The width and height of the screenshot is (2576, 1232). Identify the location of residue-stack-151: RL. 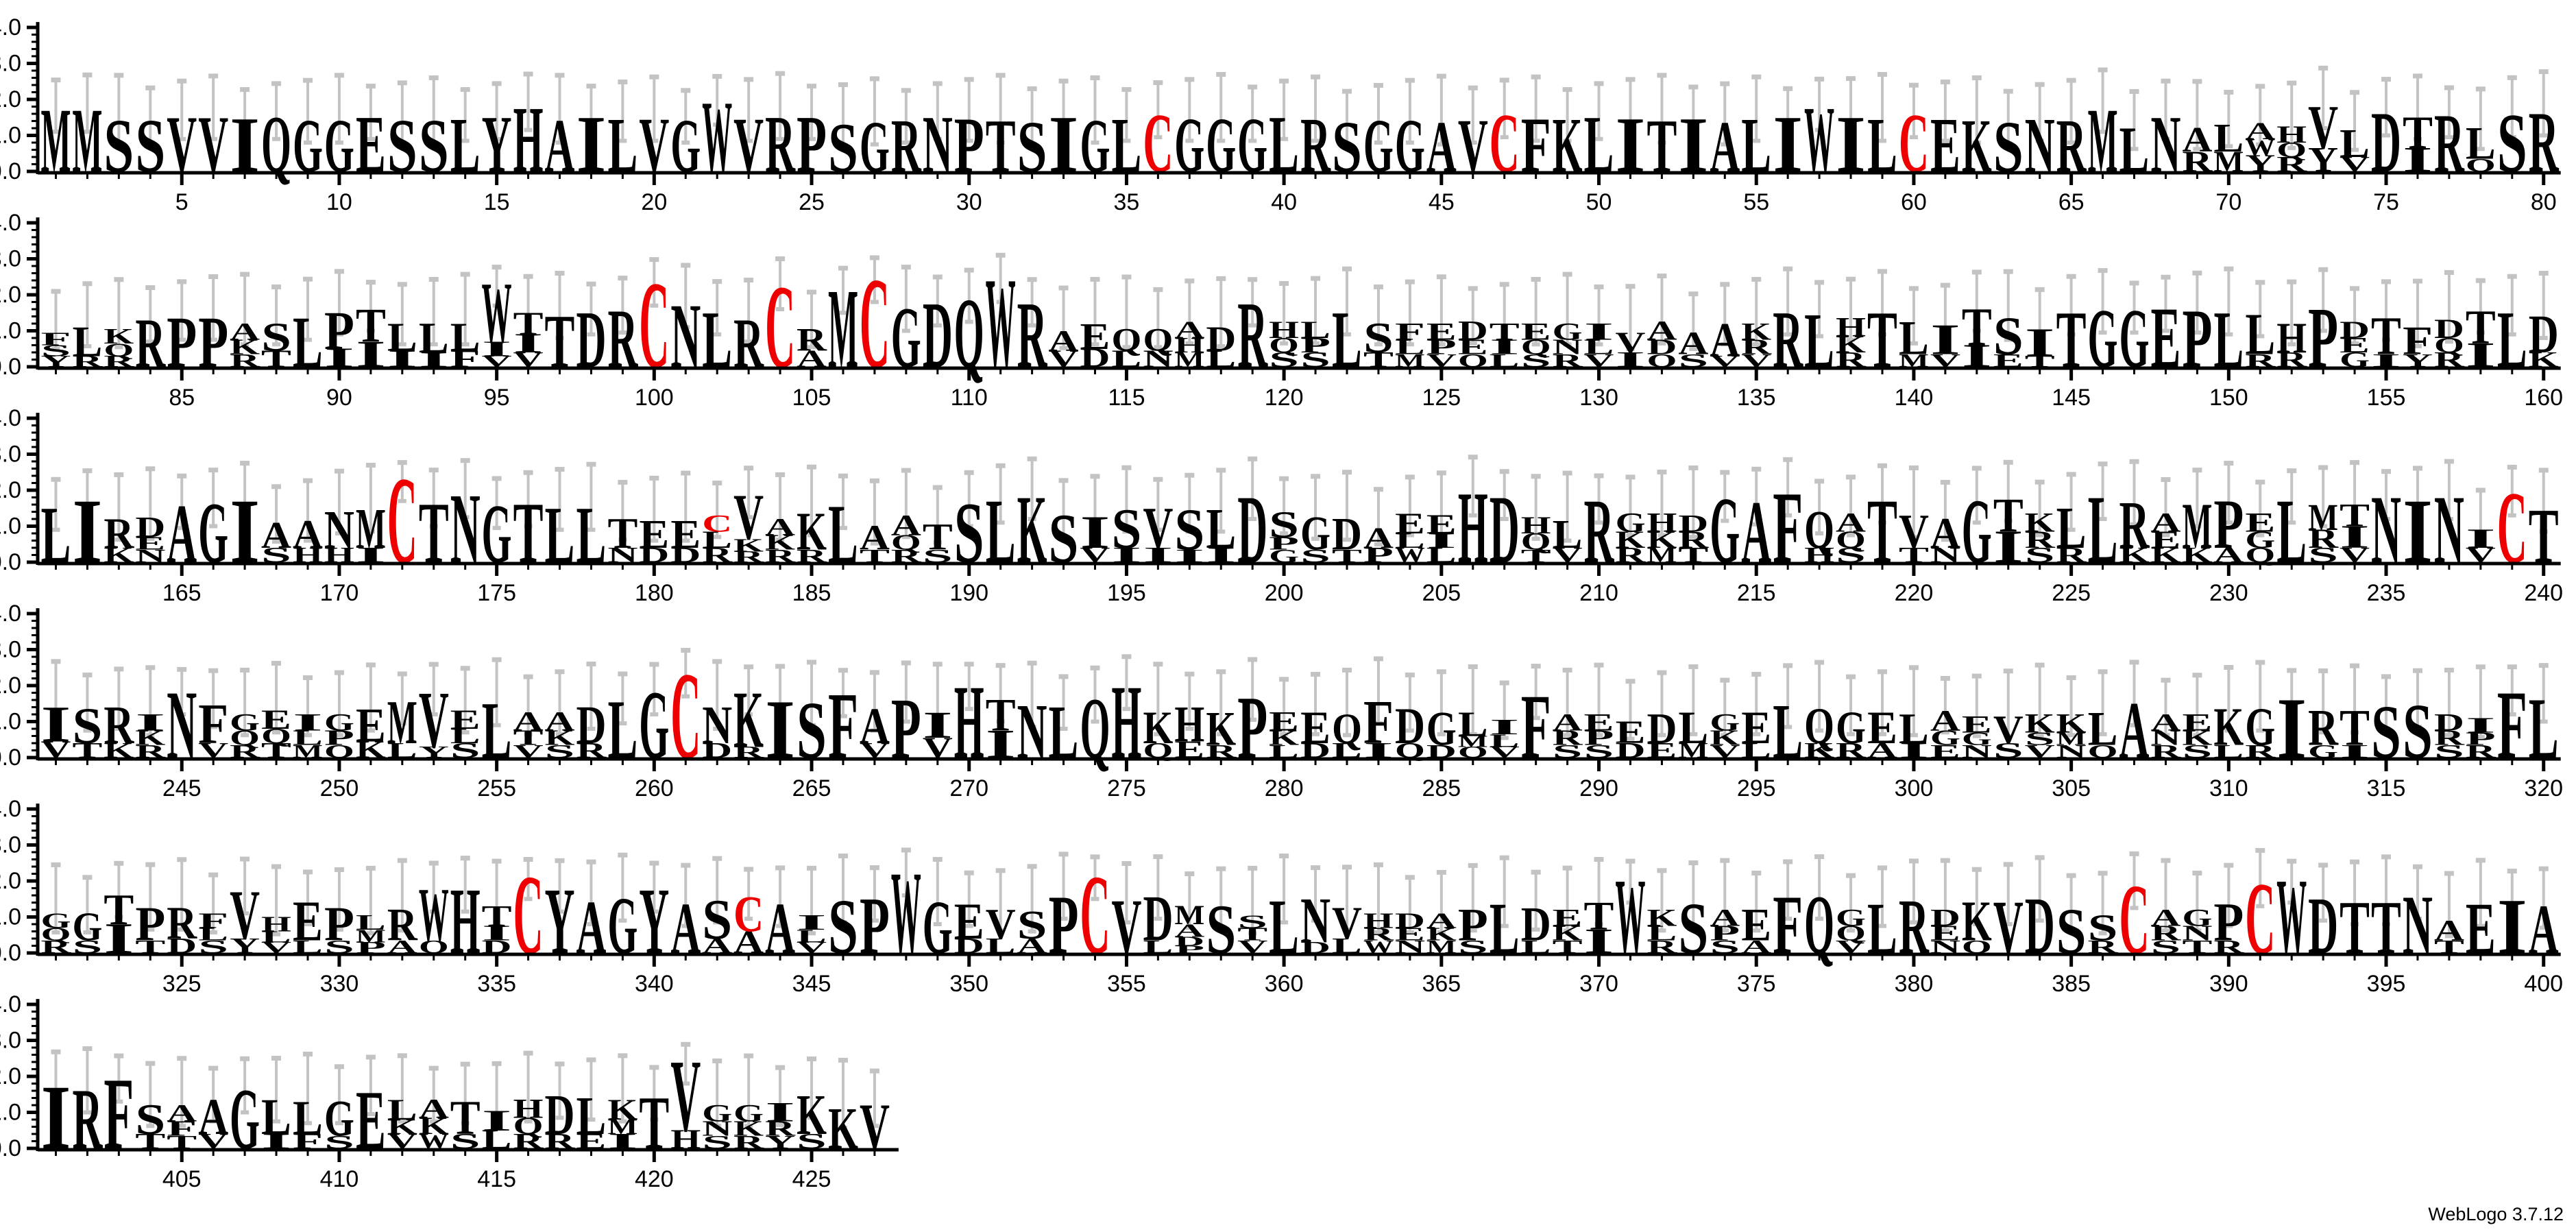
(2260, 336).